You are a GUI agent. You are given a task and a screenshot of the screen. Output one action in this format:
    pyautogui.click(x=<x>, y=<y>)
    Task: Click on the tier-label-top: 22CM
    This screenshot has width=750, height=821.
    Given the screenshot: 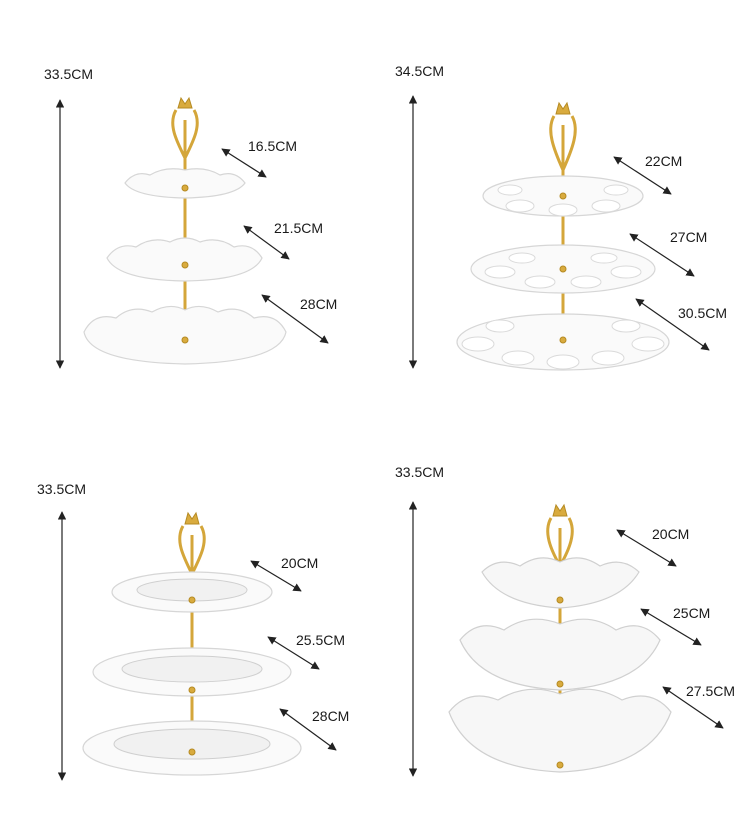 What is the action you would take?
    pyautogui.click(x=663, y=161)
    